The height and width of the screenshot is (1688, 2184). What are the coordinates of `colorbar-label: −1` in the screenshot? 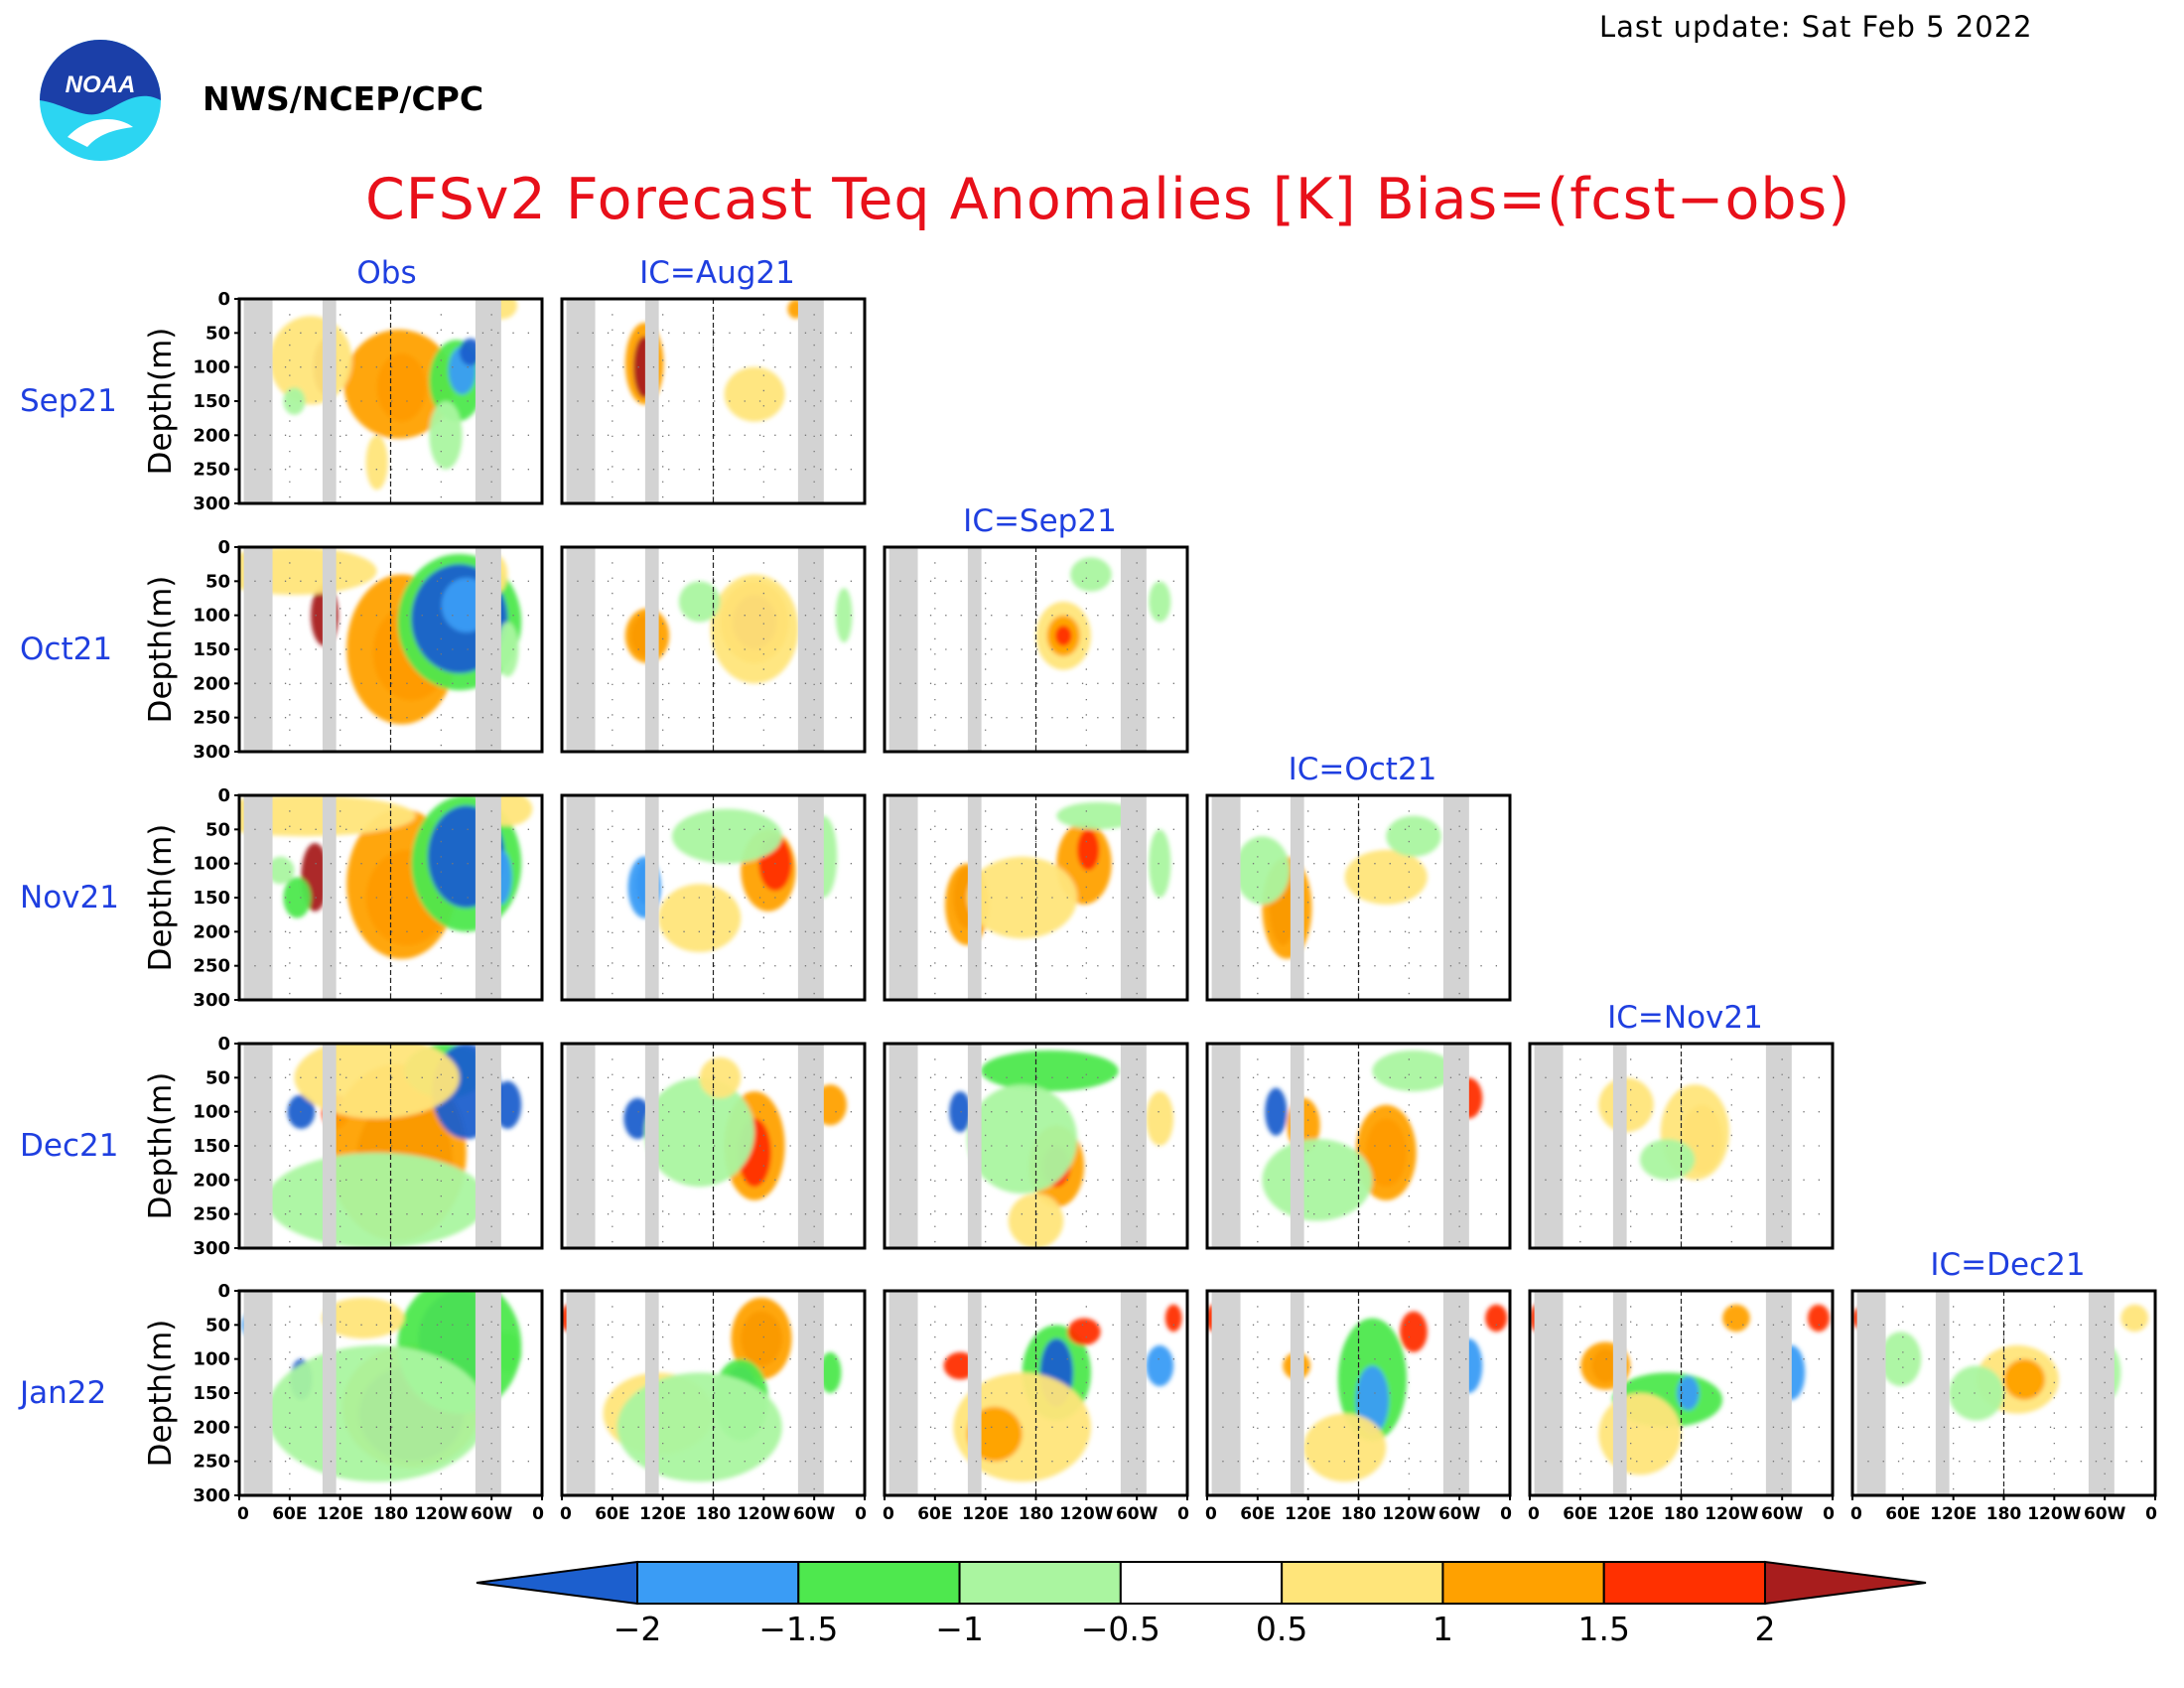 It's located at (959, 1629).